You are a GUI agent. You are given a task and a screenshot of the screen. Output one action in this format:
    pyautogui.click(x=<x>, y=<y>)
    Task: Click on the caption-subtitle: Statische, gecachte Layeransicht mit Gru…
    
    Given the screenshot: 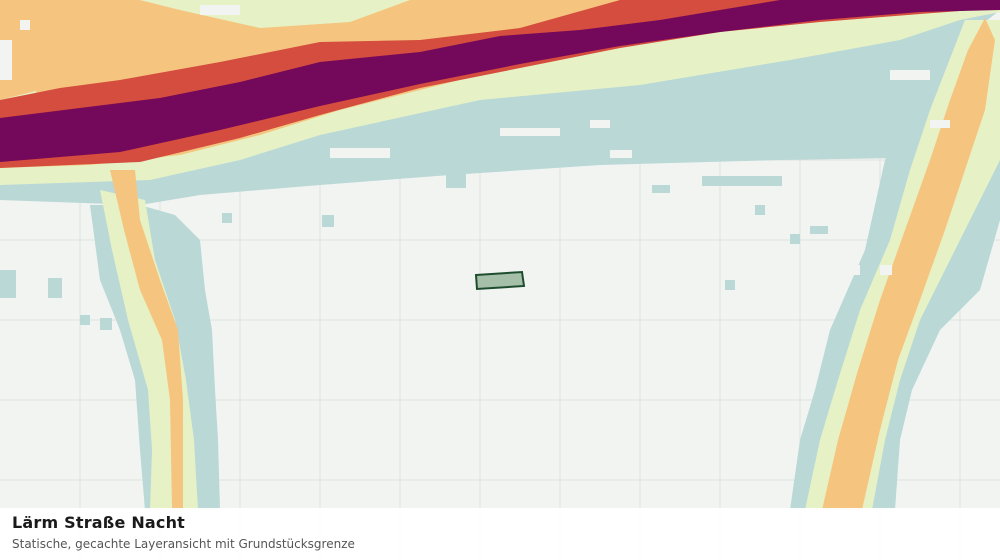 What is the action you would take?
    pyautogui.click(x=183, y=544)
    